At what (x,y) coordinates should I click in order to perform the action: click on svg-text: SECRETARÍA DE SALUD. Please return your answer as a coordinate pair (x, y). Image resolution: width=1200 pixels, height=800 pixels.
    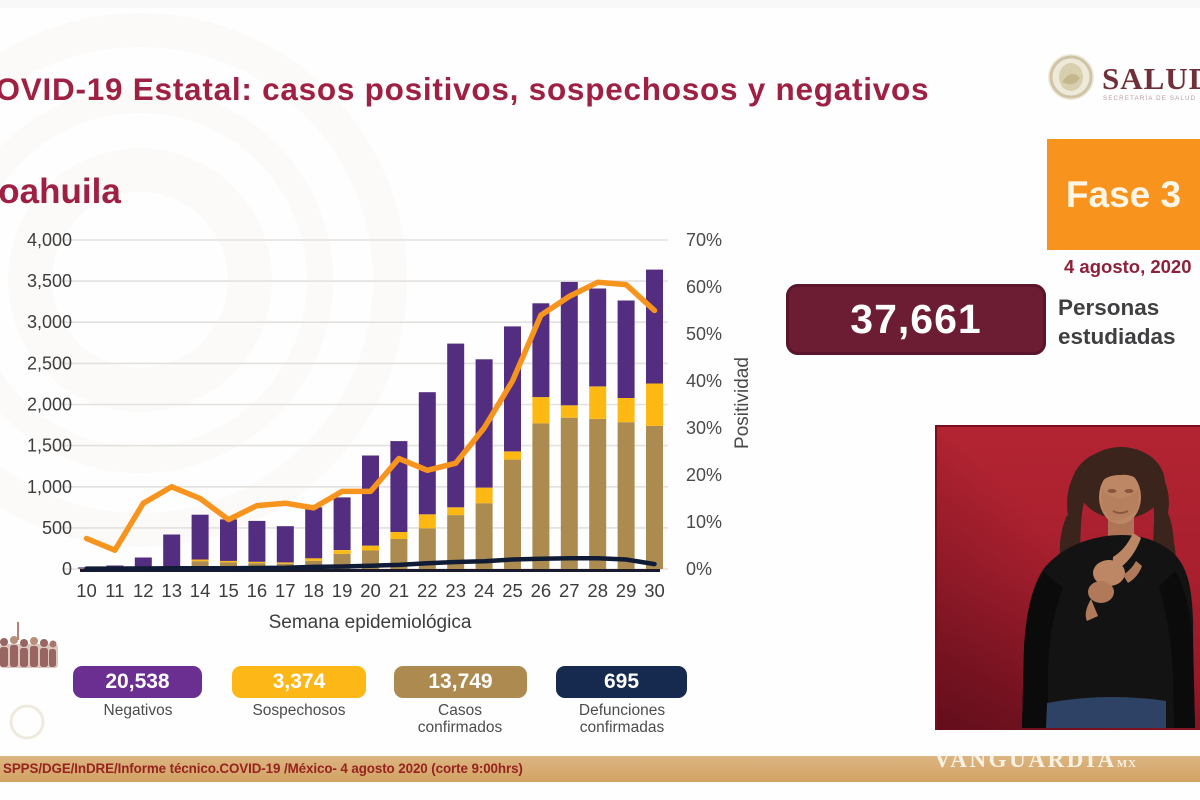
    Looking at the image, I should click on (1149, 98).